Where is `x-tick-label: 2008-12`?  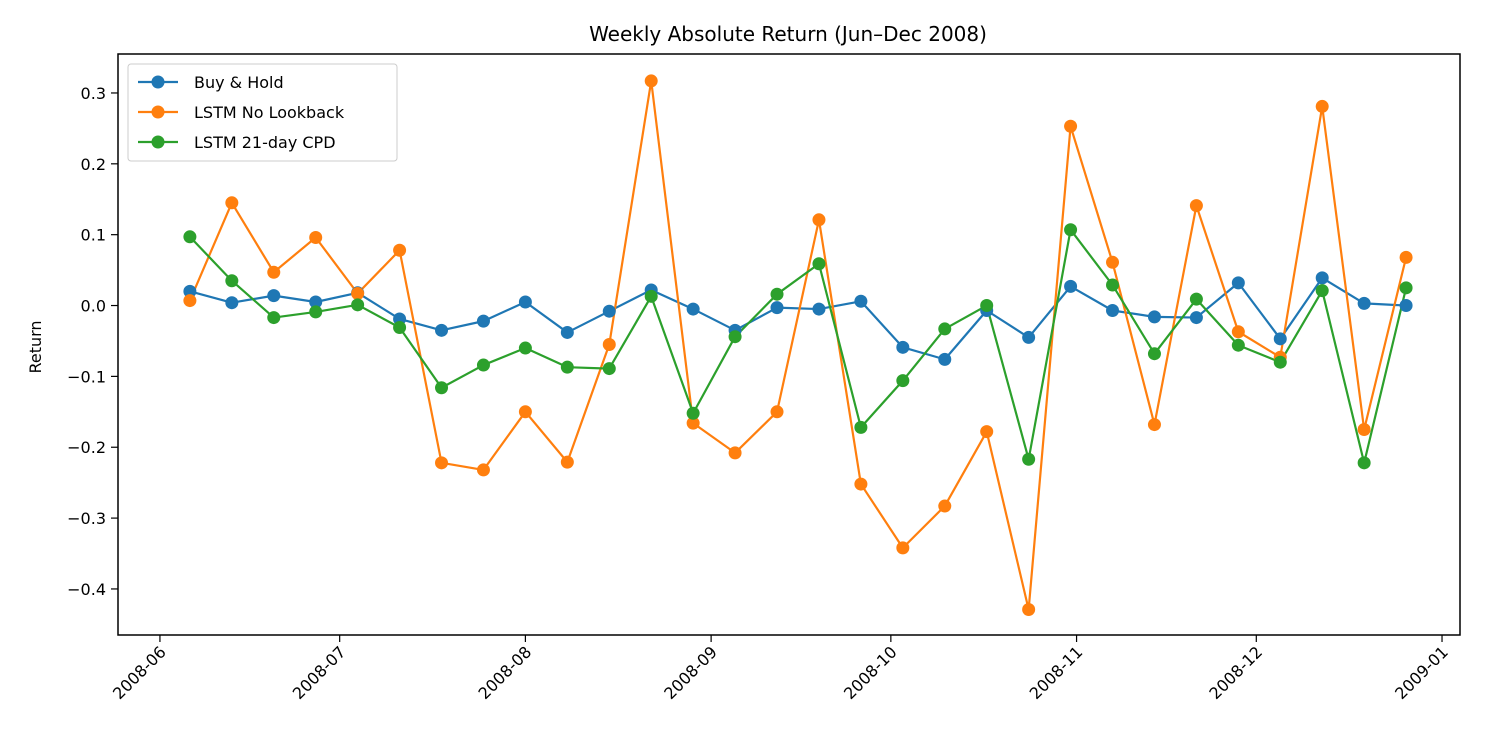
x-tick-label: 2008-12 is located at coordinates (1235, 672).